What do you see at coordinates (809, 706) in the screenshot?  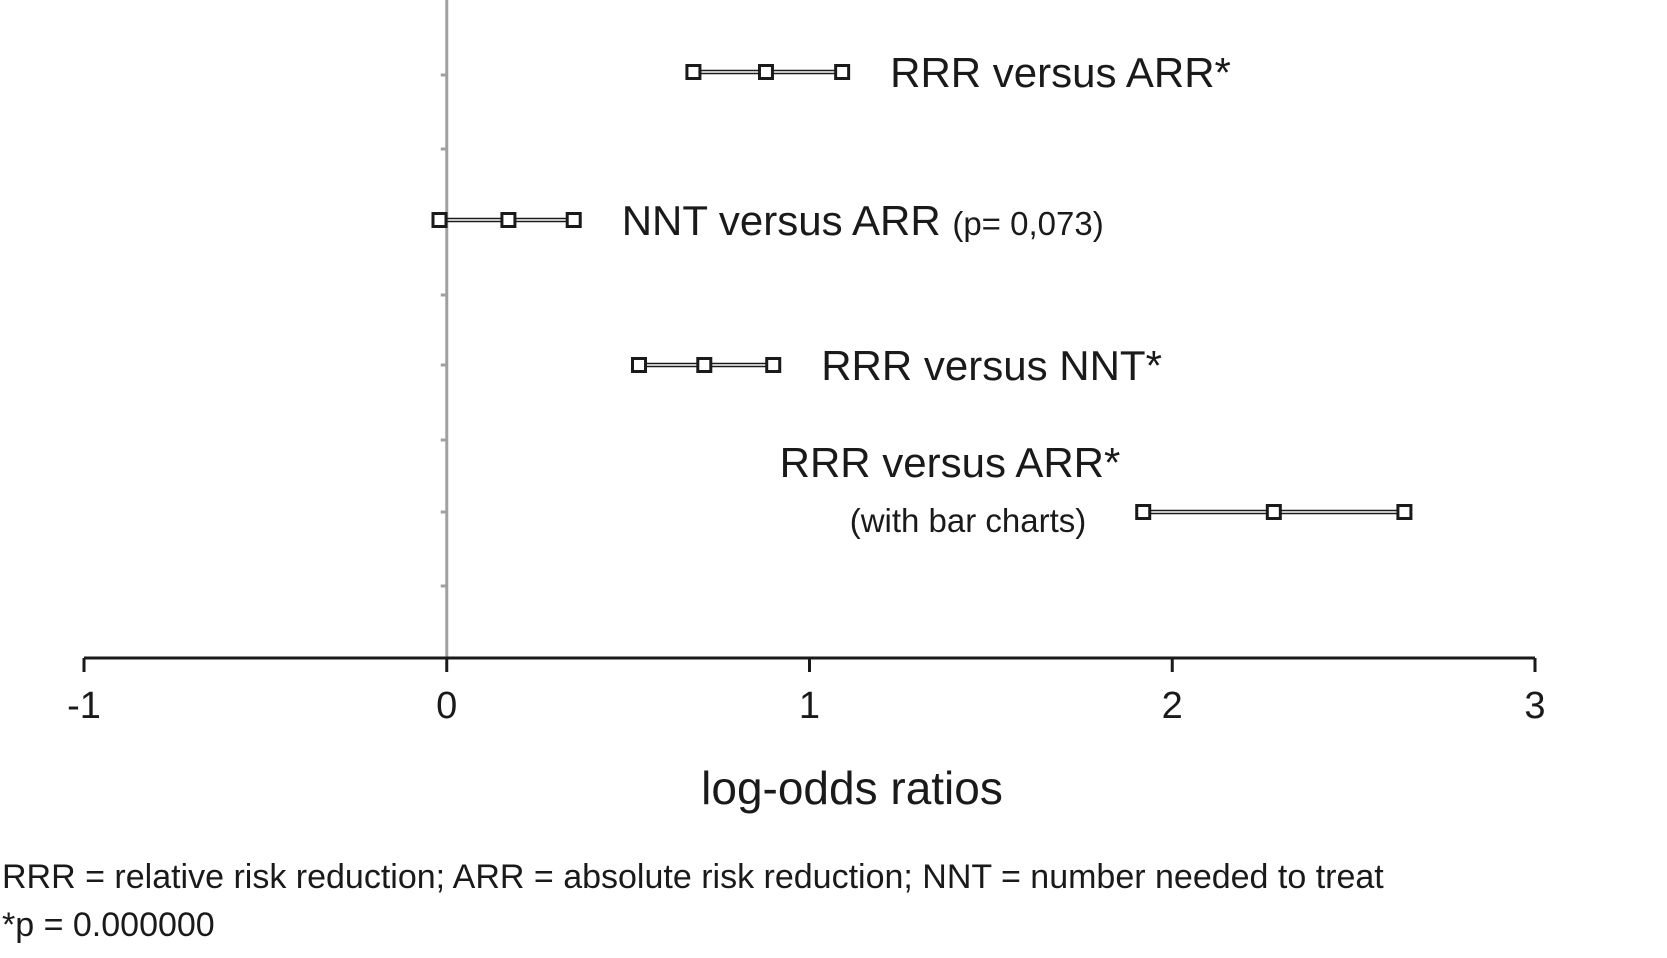 I see `x-tick-label: 1` at bounding box center [809, 706].